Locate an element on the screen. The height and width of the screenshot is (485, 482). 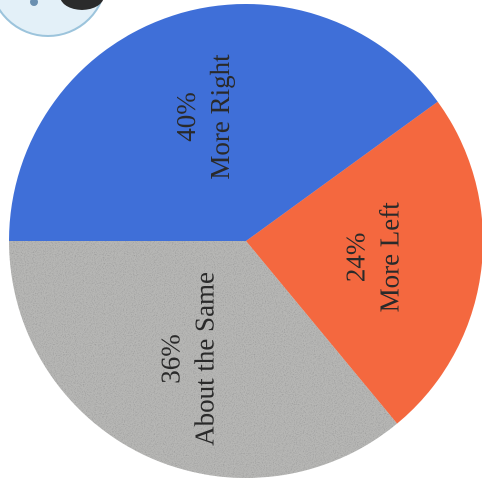
corner-icon is located at coordinates (52, 18).